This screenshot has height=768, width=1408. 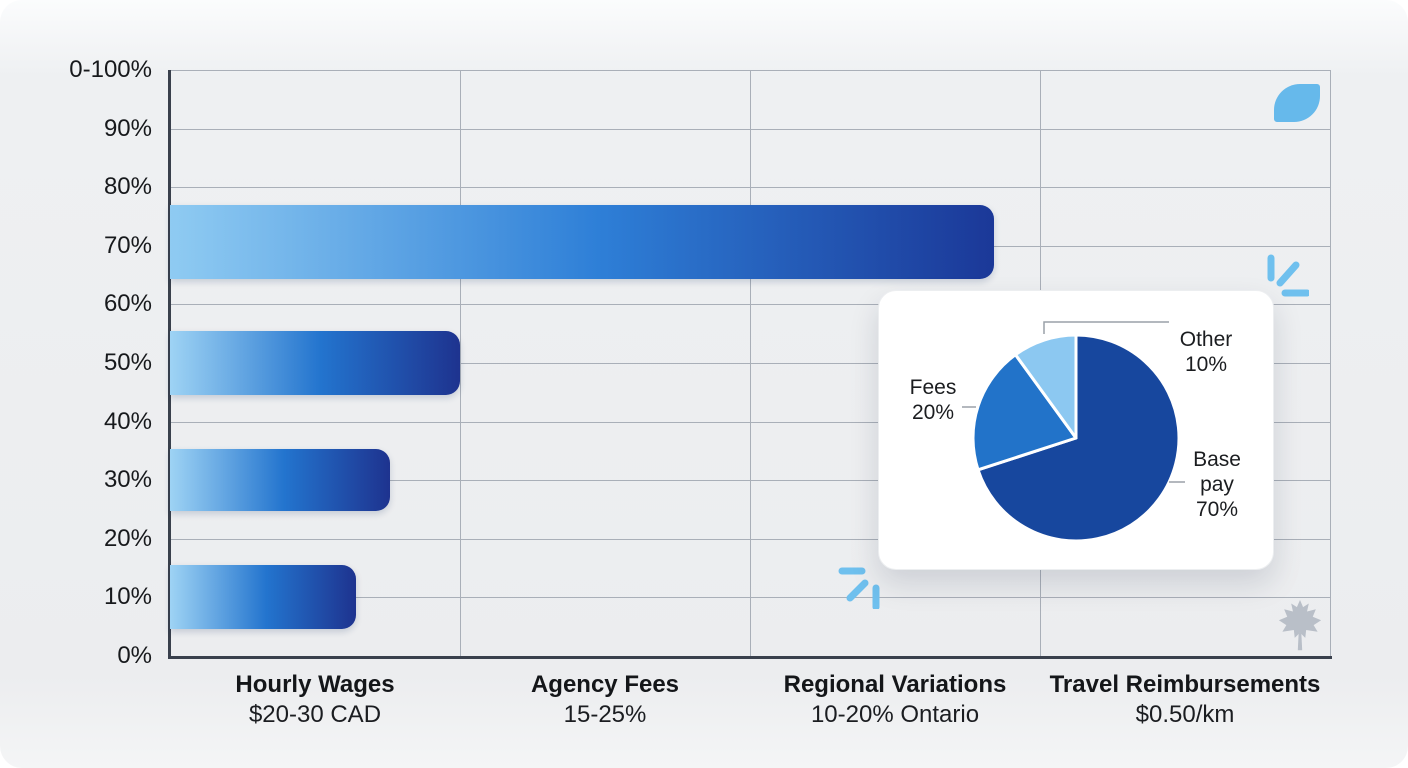 What do you see at coordinates (315, 363) in the screenshot?
I see `bar-row-50pct` at bounding box center [315, 363].